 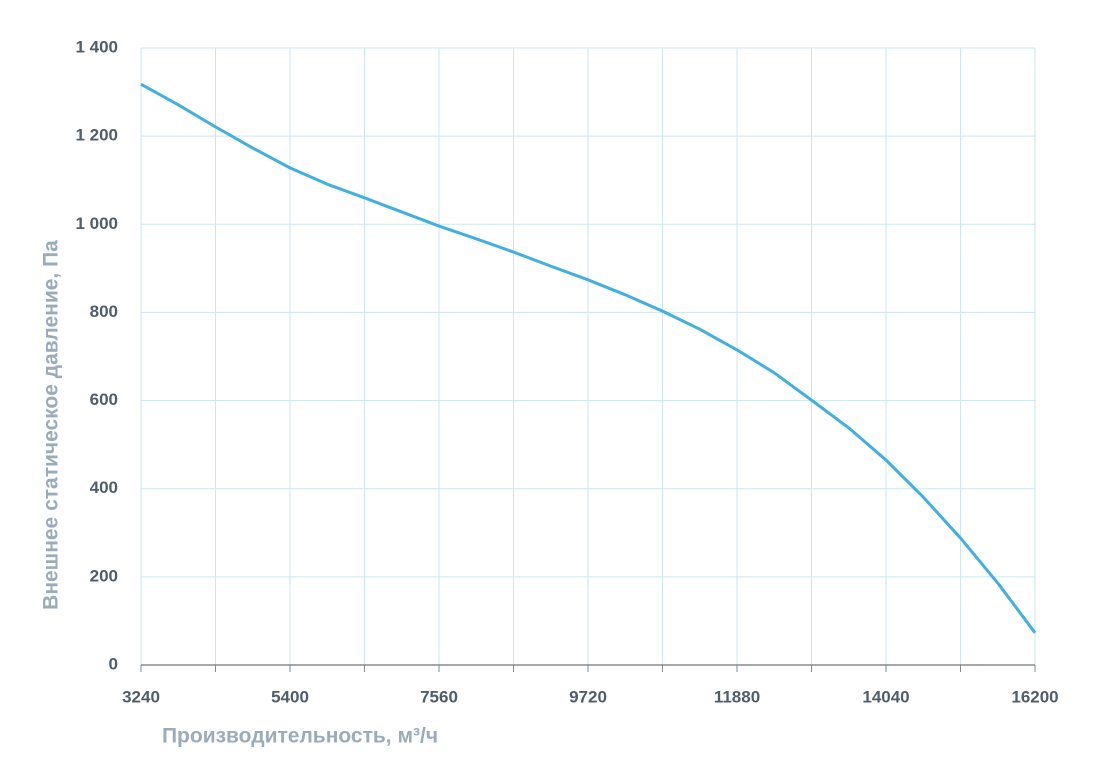 What do you see at coordinates (96, 46) in the screenshot?
I see `y-tick-label: 1 400` at bounding box center [96, 46].